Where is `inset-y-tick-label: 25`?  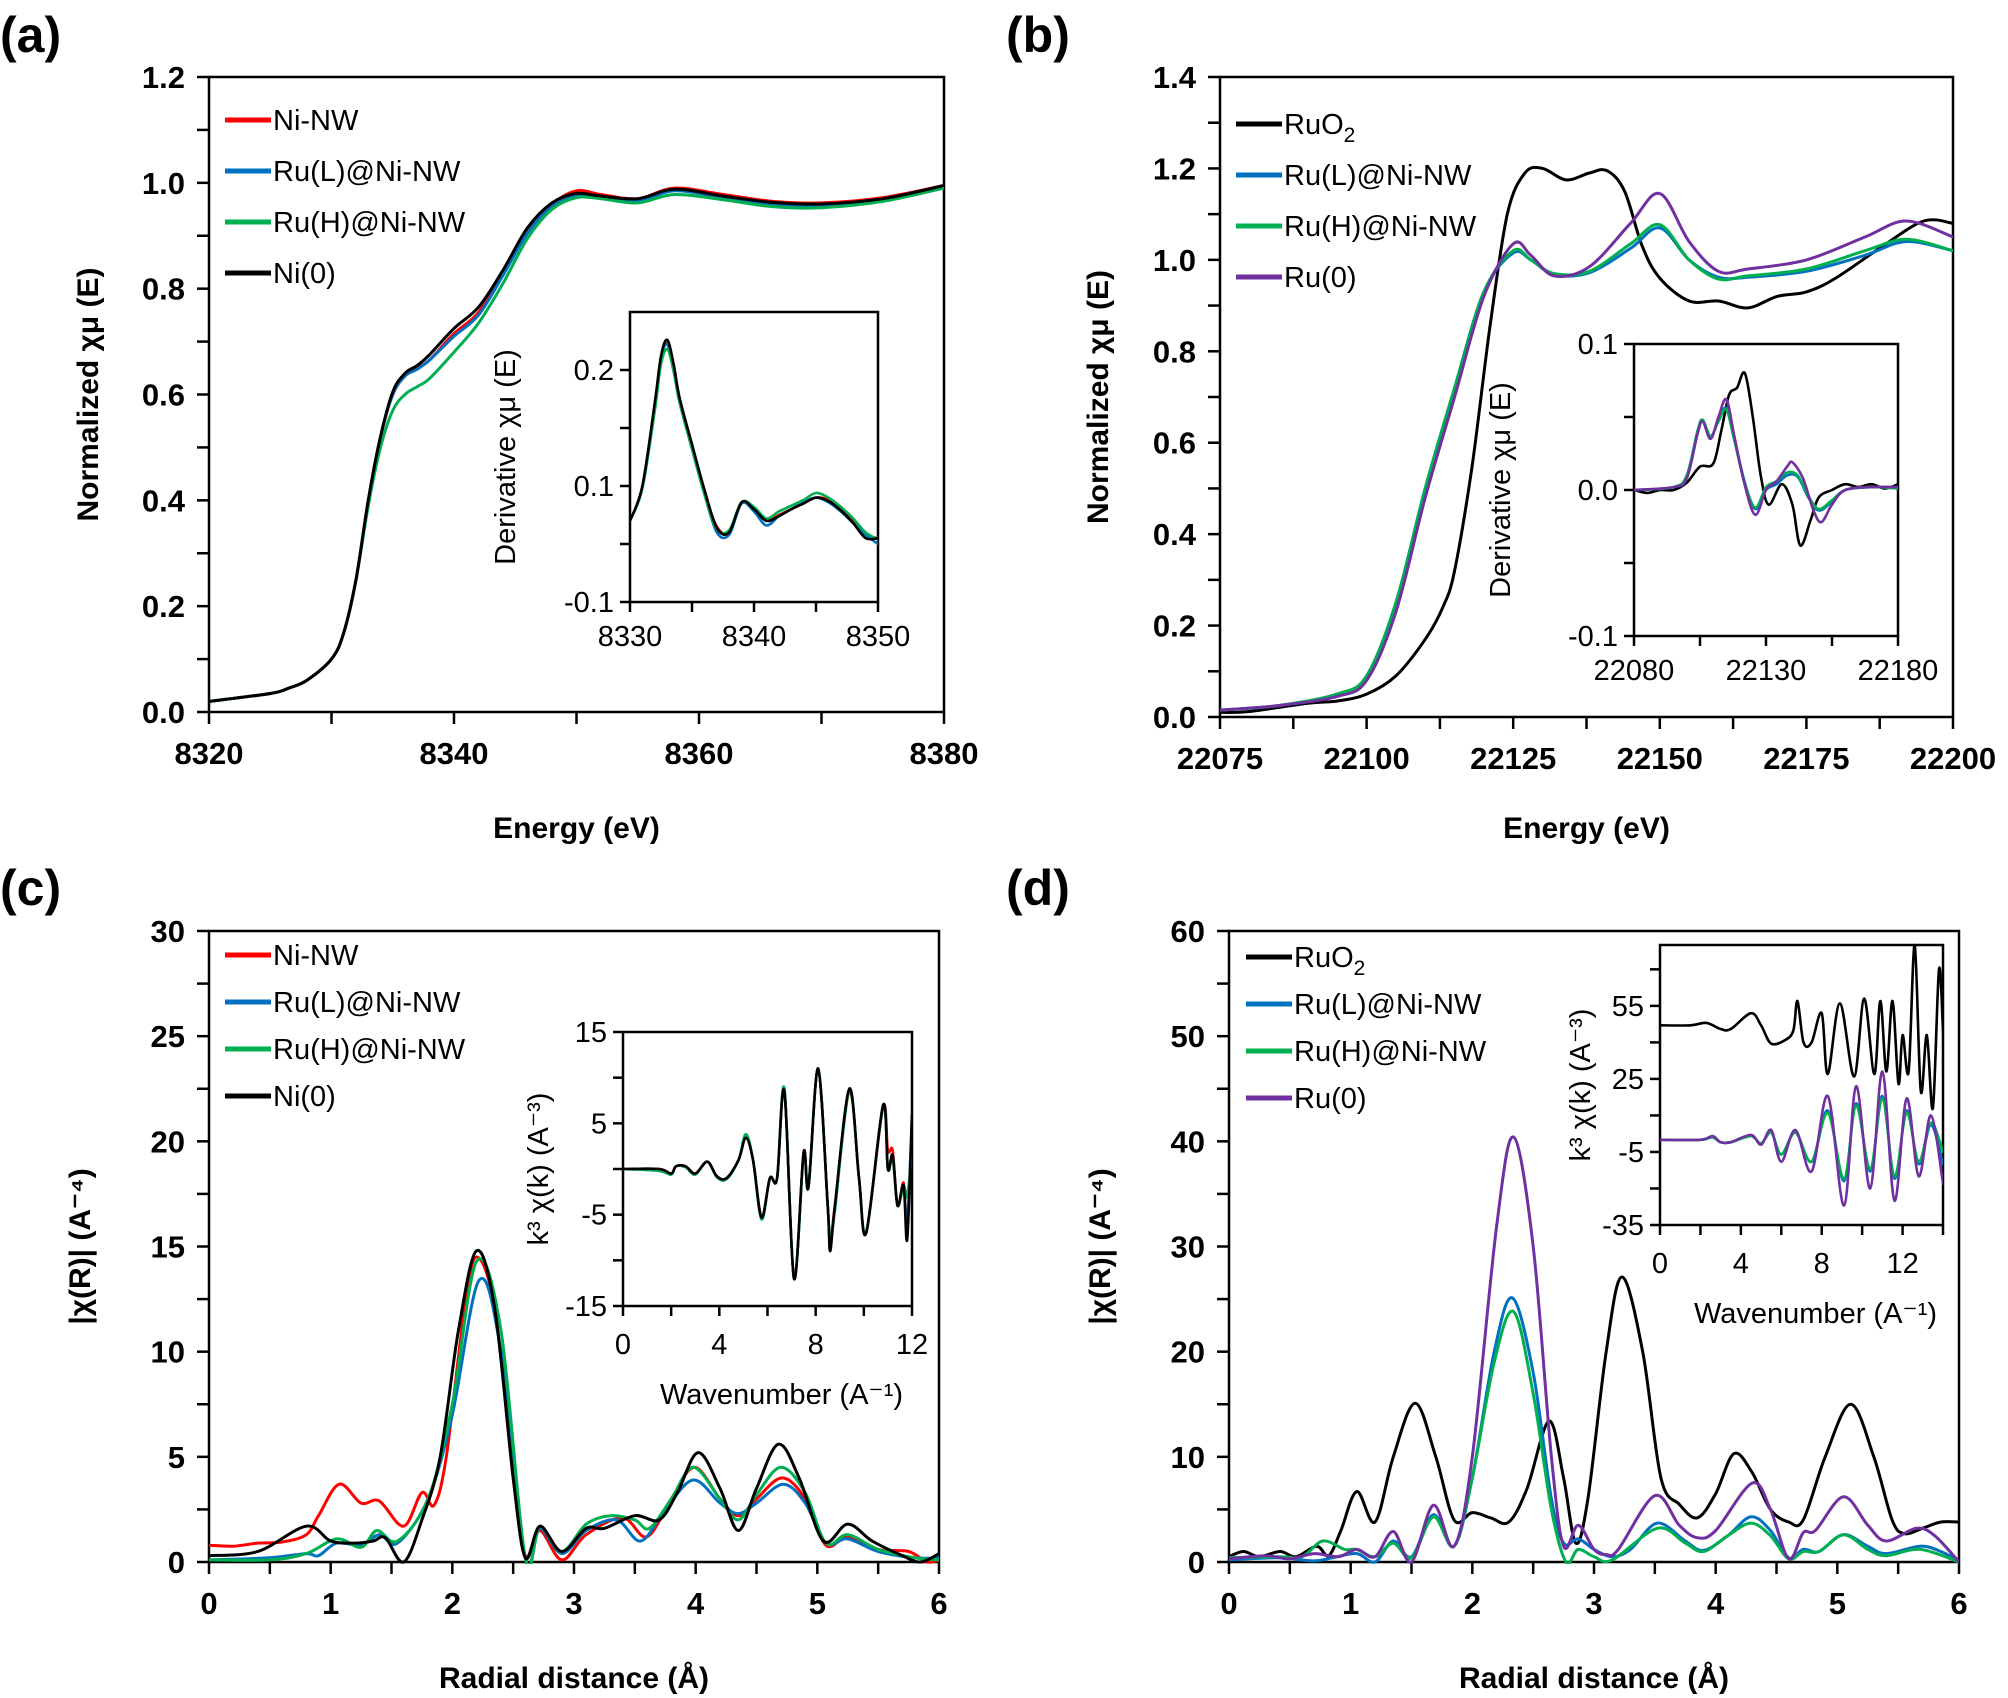 inset-y-tick-label: 25 is located at coordinates (1628, 1080).